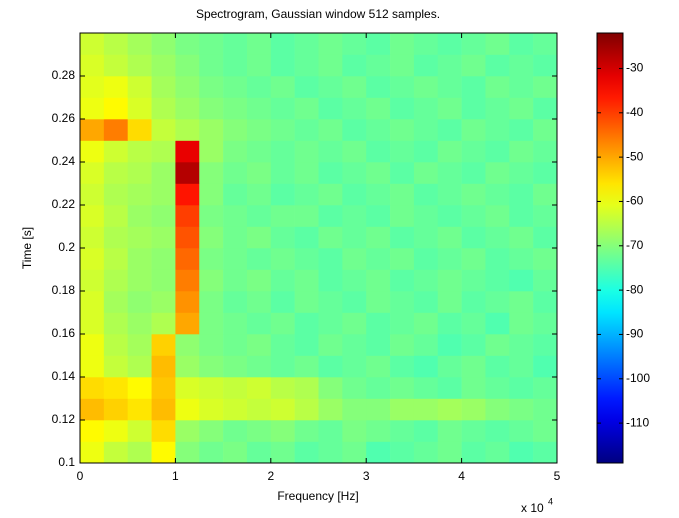 The height and width of the screenshot is (518, 679). I want to click on colorbar-tick-label: -100, so click(638, 378).